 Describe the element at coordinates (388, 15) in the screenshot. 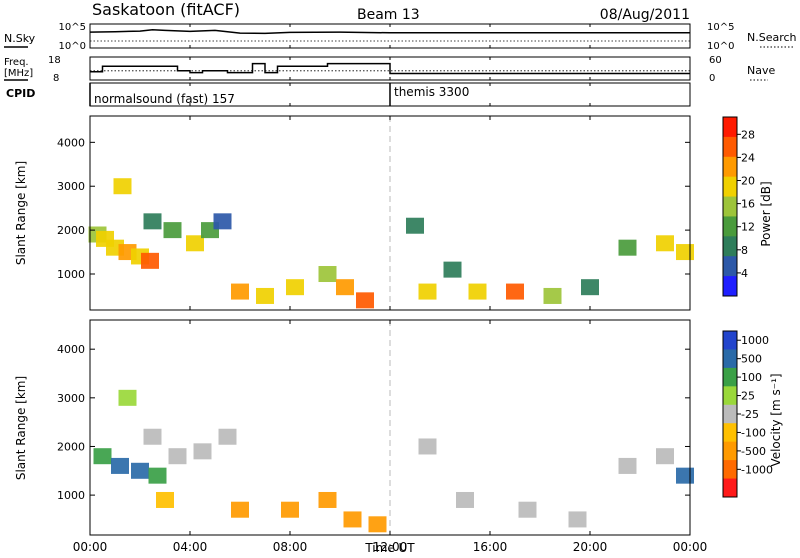

I see `title-beam: Beam 13` at that location.